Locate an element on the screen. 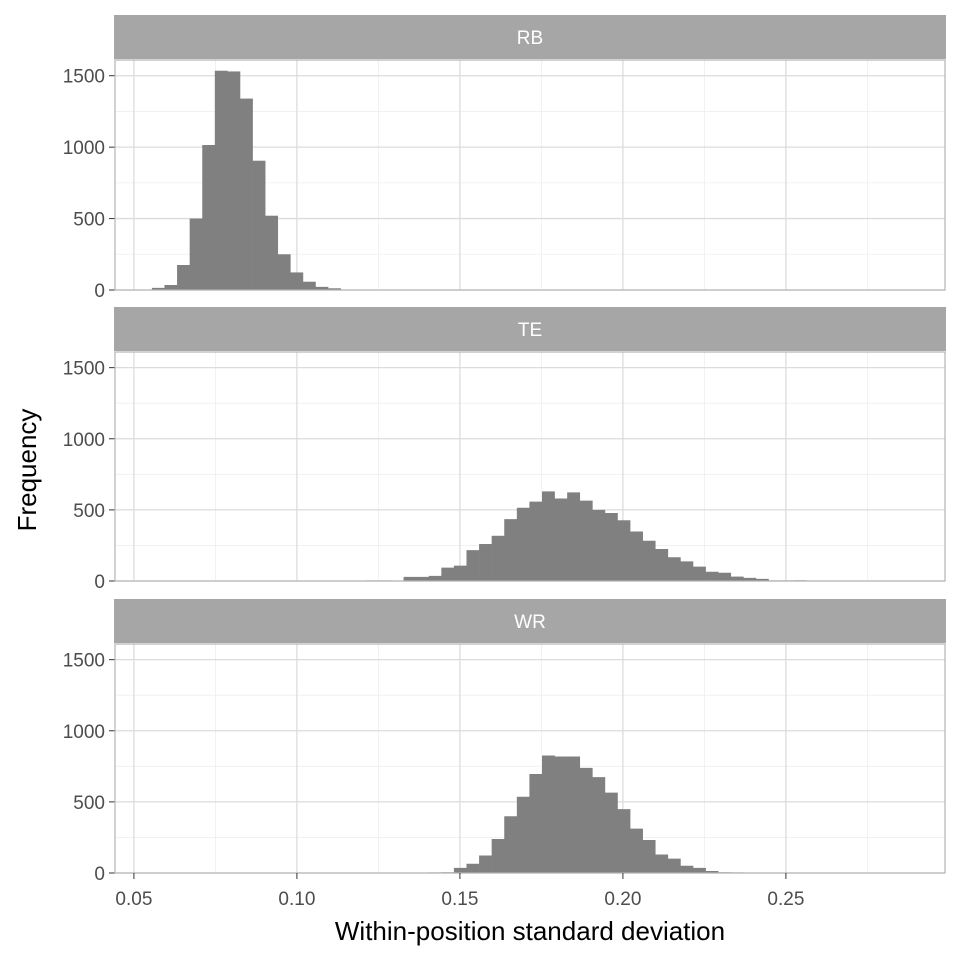 Image resolution: width=960 pixels, height=965 pixels. strip-label: WR is located at coordinates (530, 622).